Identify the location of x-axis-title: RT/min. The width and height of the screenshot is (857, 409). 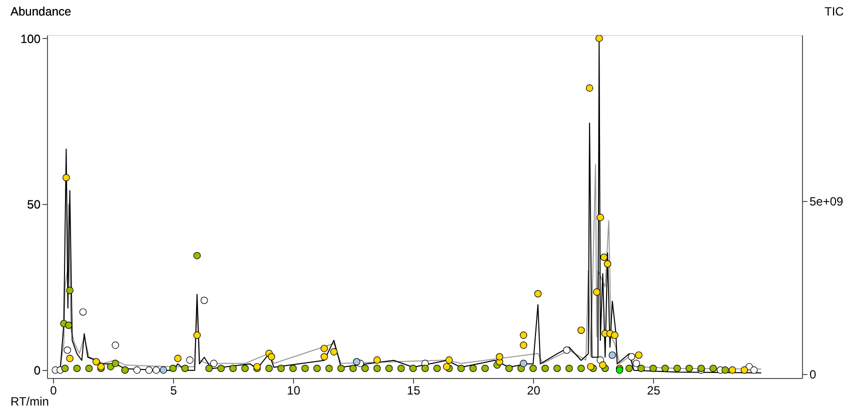
(29, 401).